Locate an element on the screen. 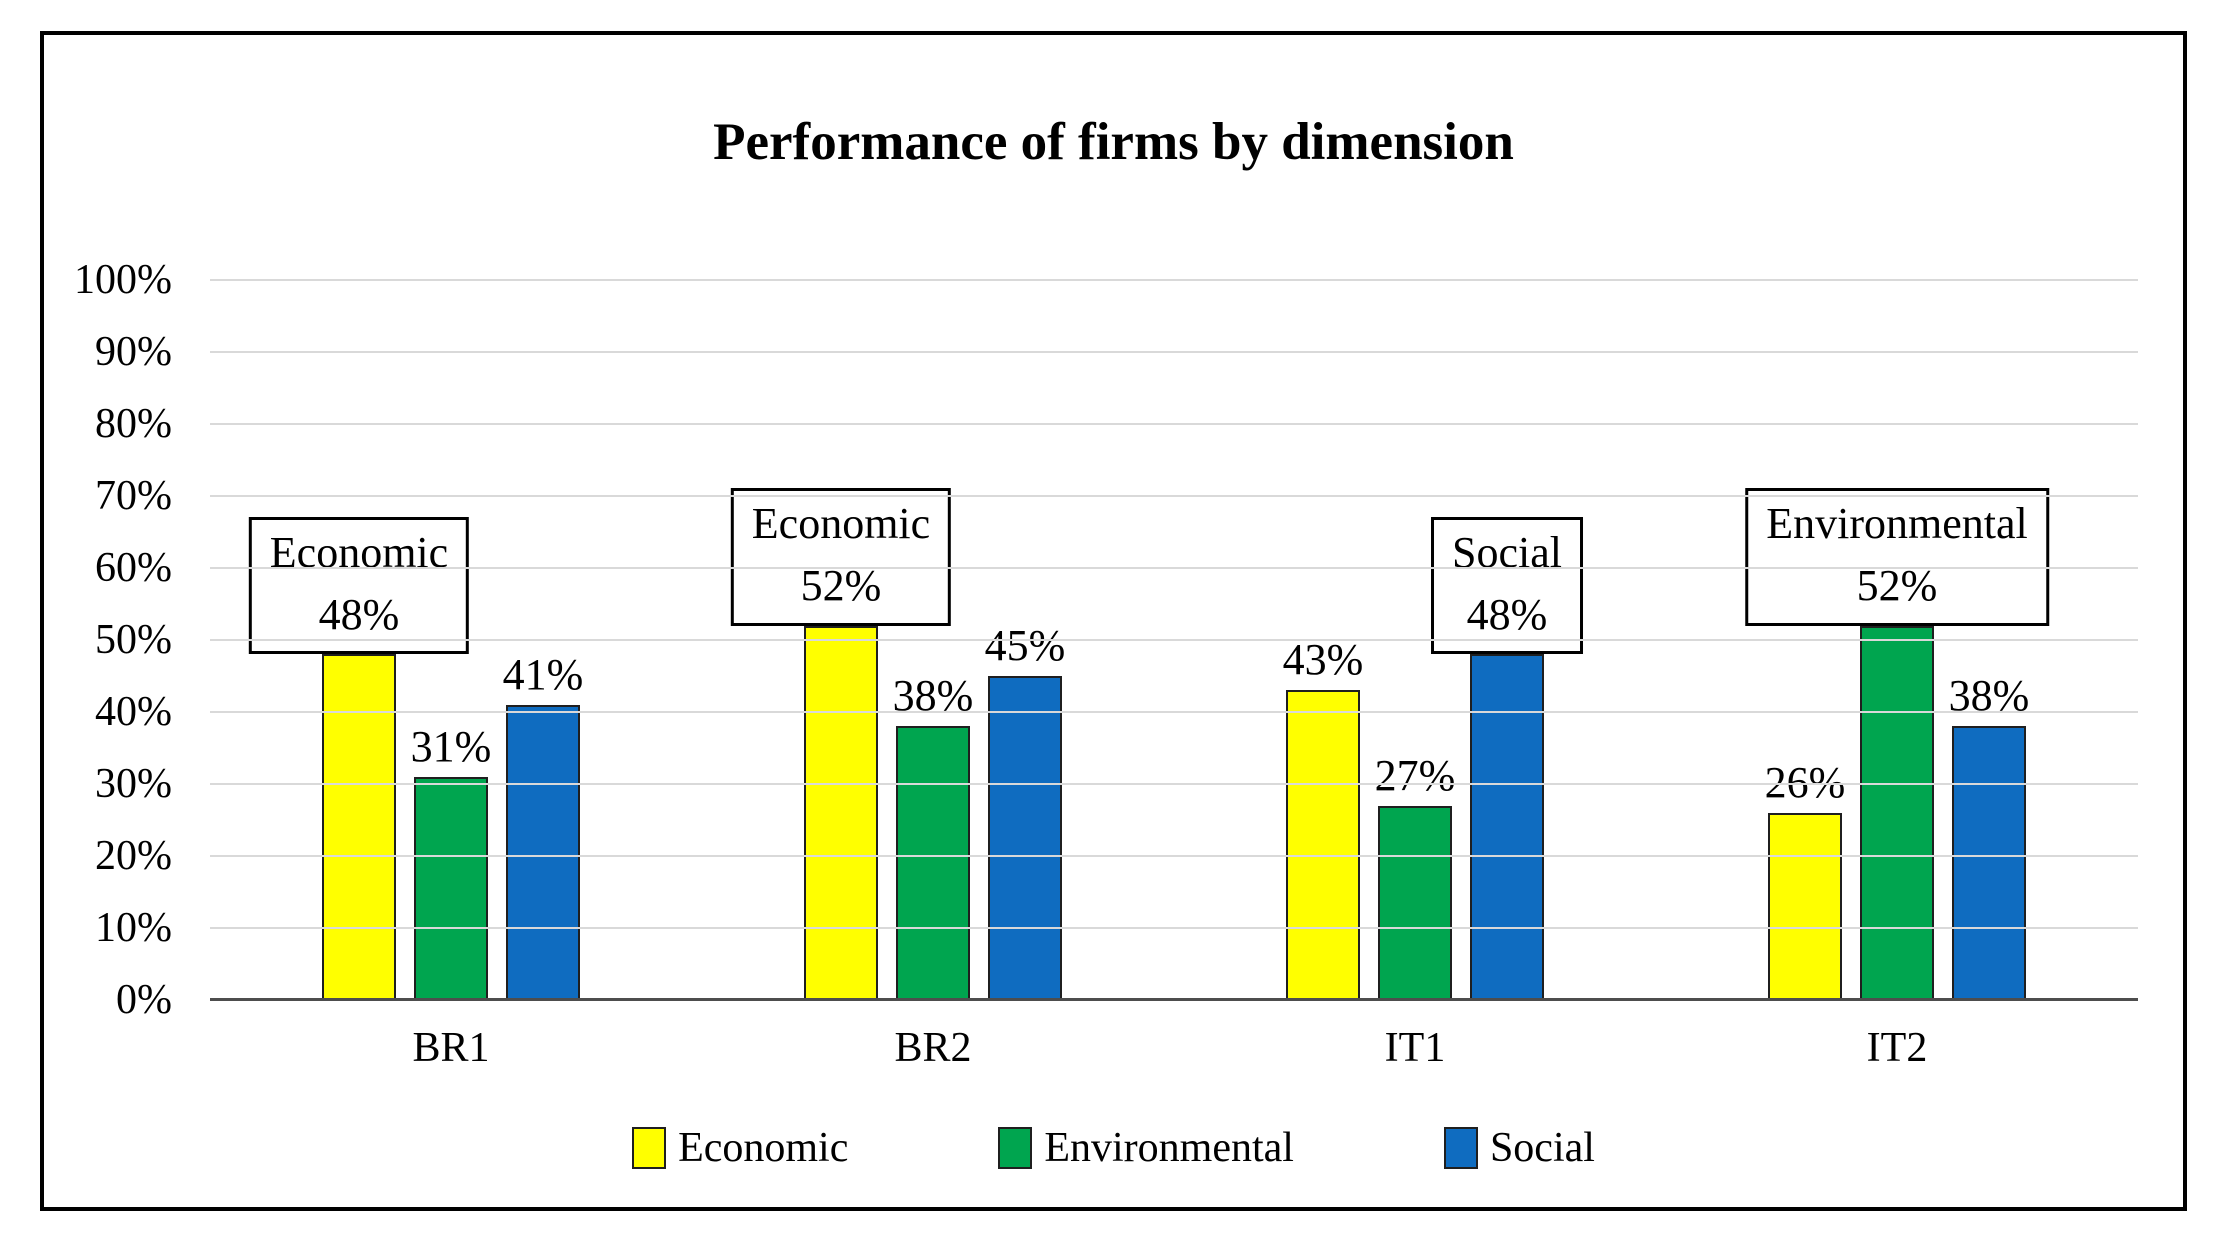  bar-value-label: 27% is located at coordinates (1415, 775).